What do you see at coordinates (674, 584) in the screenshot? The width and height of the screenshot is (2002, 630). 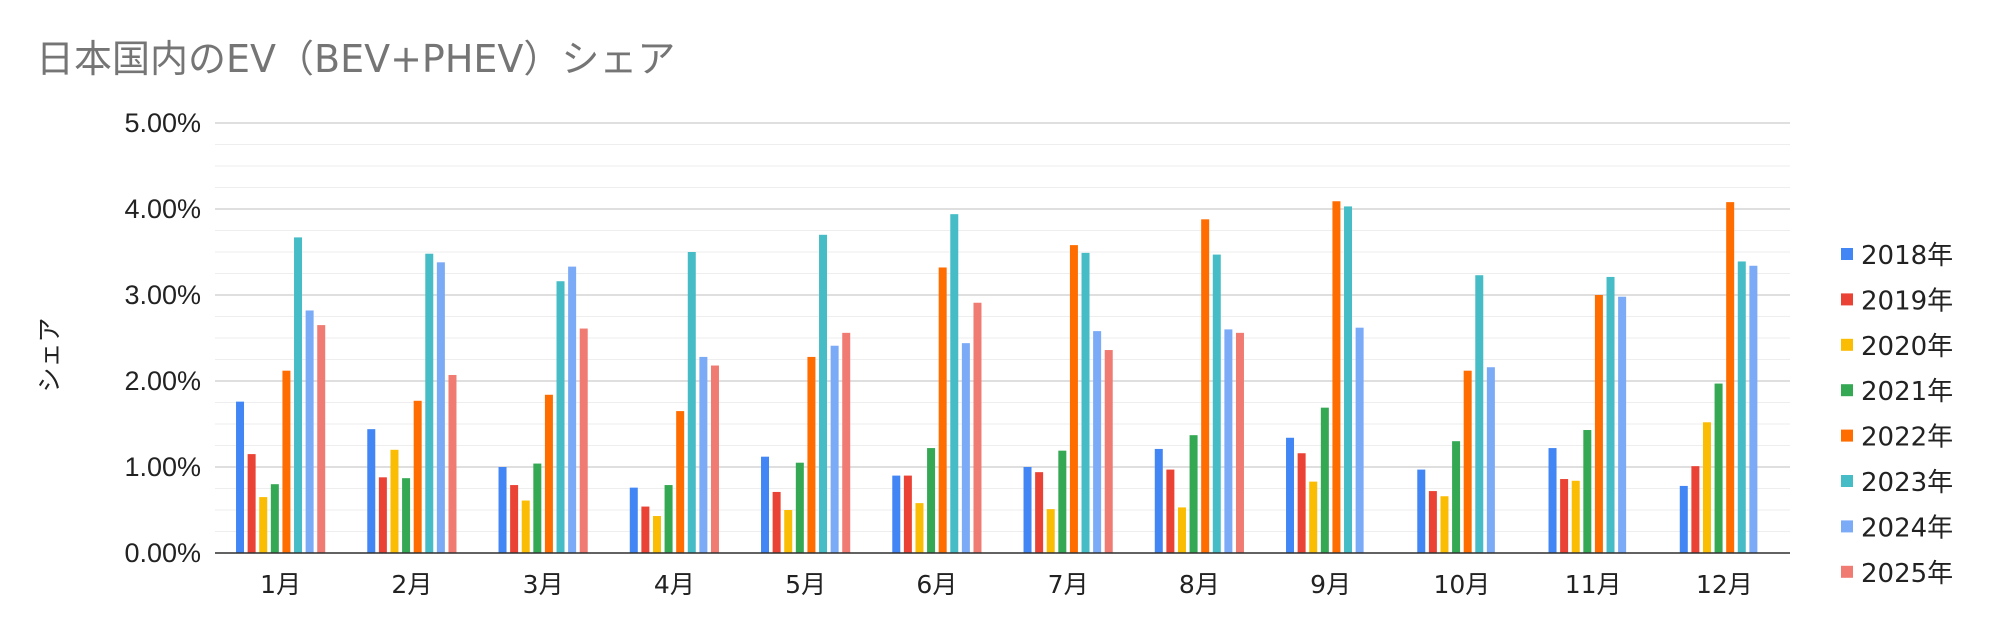 I see `x-tick-label: 4月` at bounding box center [674, 584].